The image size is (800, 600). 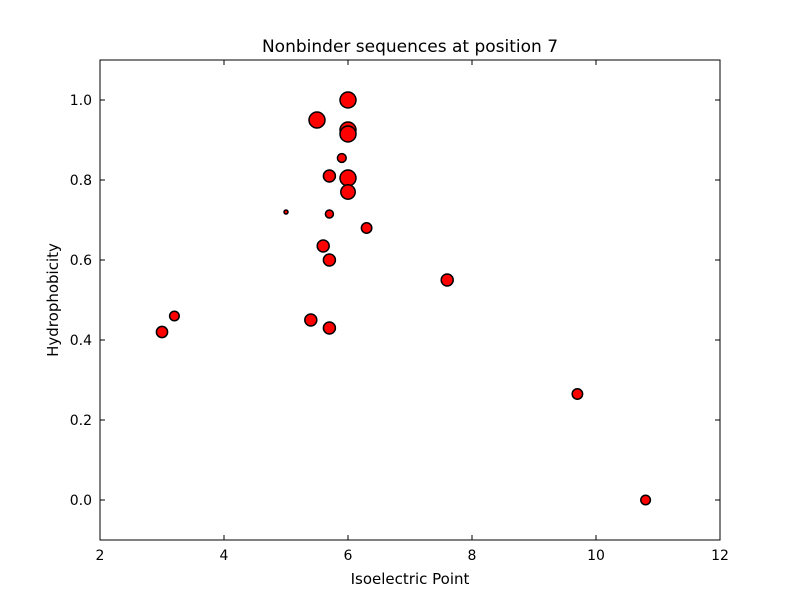 I want to click on x-tick-label: 8, so click(x=472, y=556).